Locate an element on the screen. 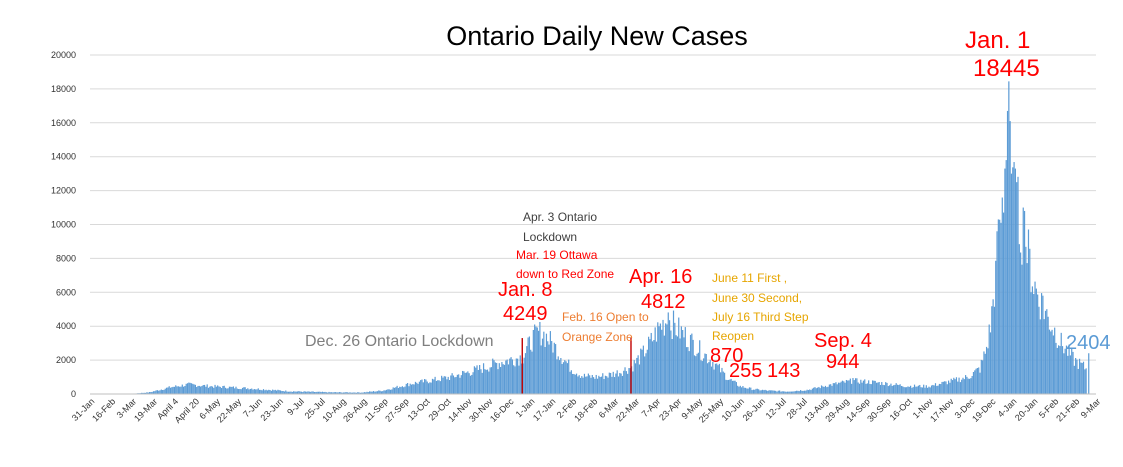  ann-apr16-date: Apr. 16 is located at coordinates (660, 277).